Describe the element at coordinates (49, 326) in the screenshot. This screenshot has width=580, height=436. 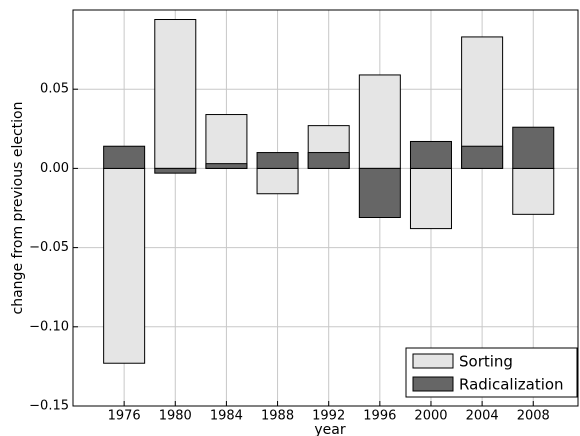
I see `y-tick-label: −0.10` at that location.